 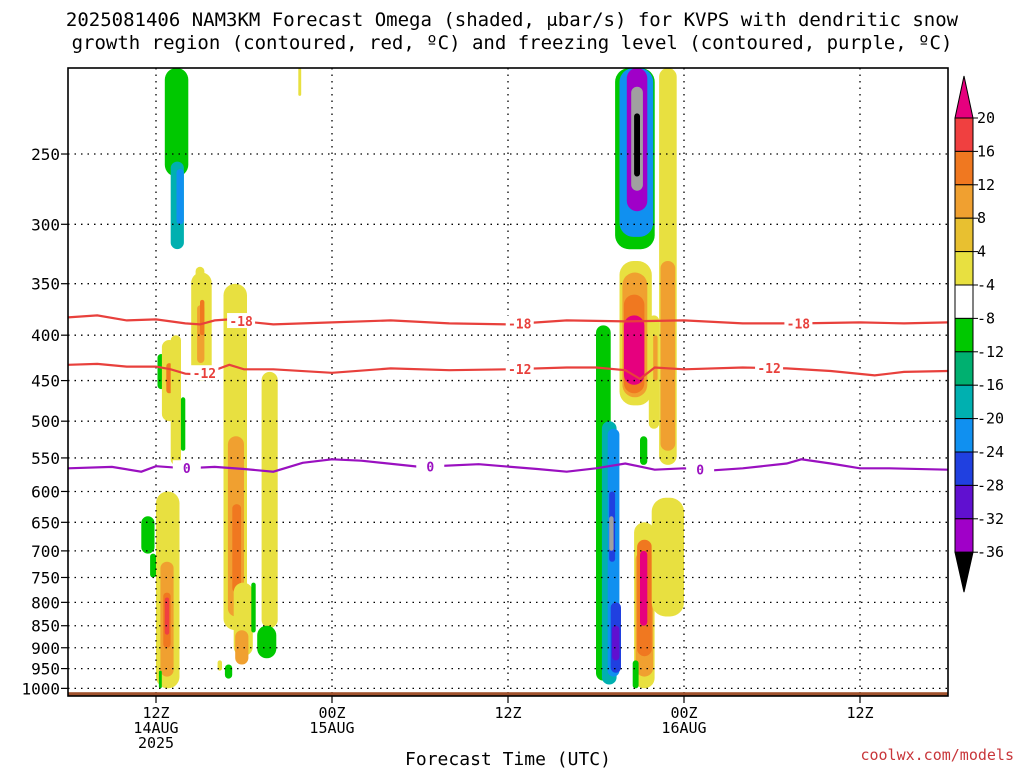 What do you see at coordinates (45, 522) in the screenshot?
I see `y-tick-label: 650` at bounding box center [45, 522].